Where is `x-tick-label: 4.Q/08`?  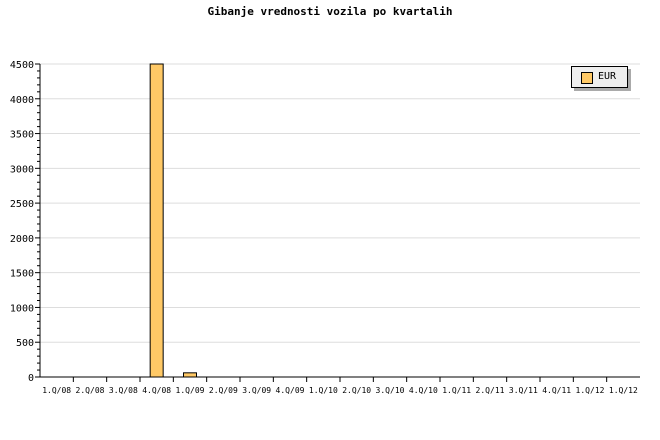 x-tick-label: 4.Q/08 is located at coordinates (156, 390).